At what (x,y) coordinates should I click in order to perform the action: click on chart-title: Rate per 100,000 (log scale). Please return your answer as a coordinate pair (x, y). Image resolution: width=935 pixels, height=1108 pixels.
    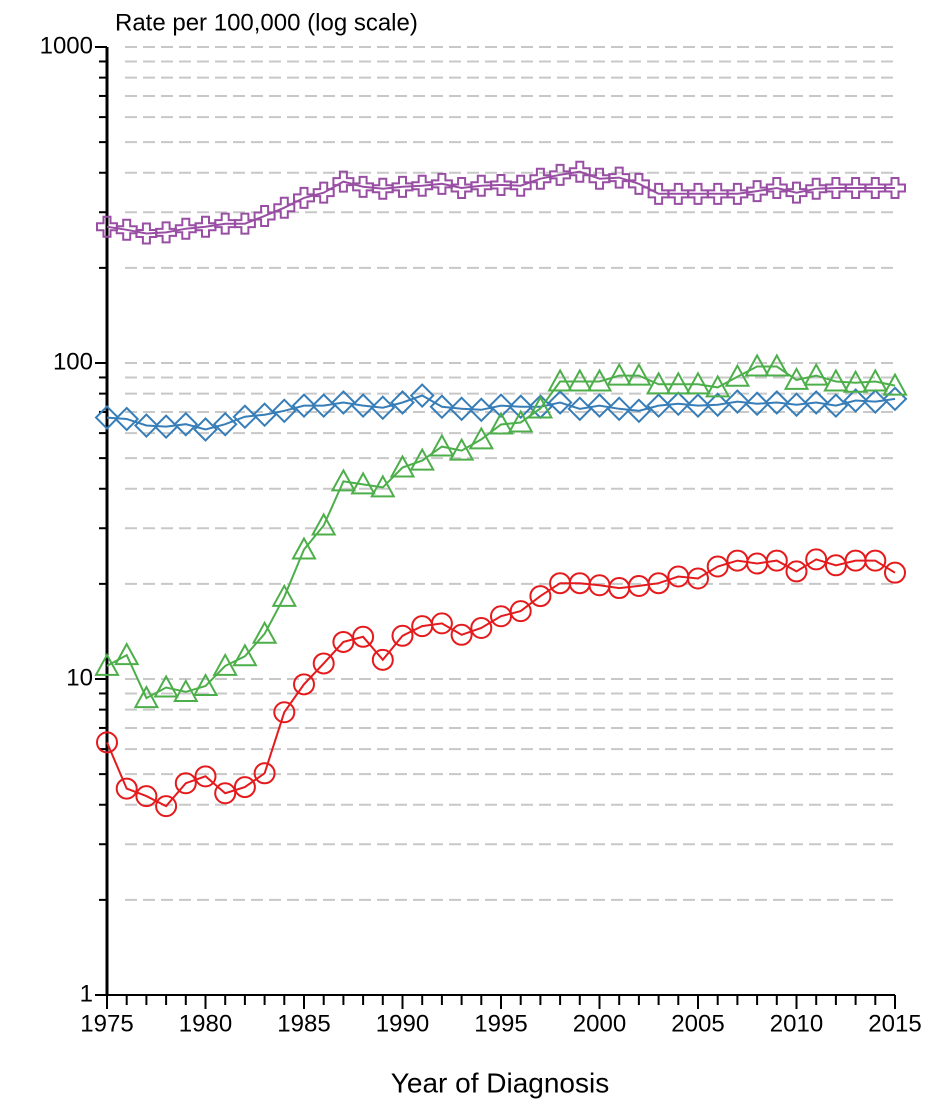
    Looking at the image, I should click on (266, 22).